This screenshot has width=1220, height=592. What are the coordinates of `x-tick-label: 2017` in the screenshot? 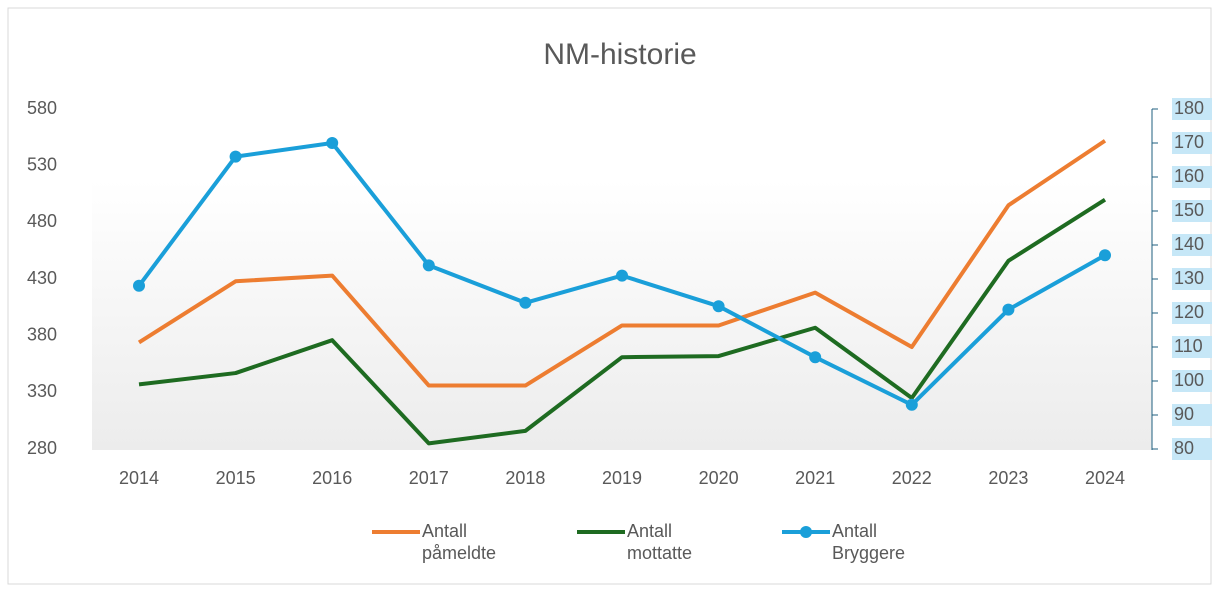 It's located at (429, 478).